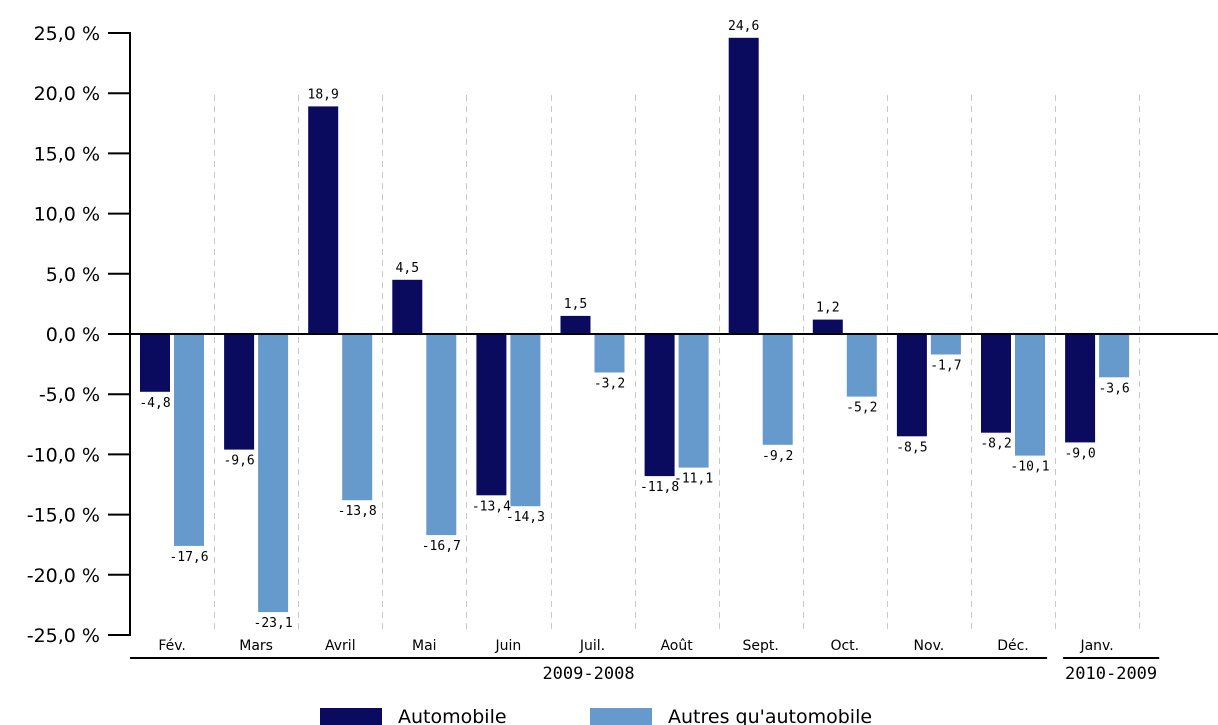 The image size is (1218, 725). What do you see at coordinates (340, 646) in the screenshot?
I see `x-tick-label: Avril` at bounding box center [340, 646].